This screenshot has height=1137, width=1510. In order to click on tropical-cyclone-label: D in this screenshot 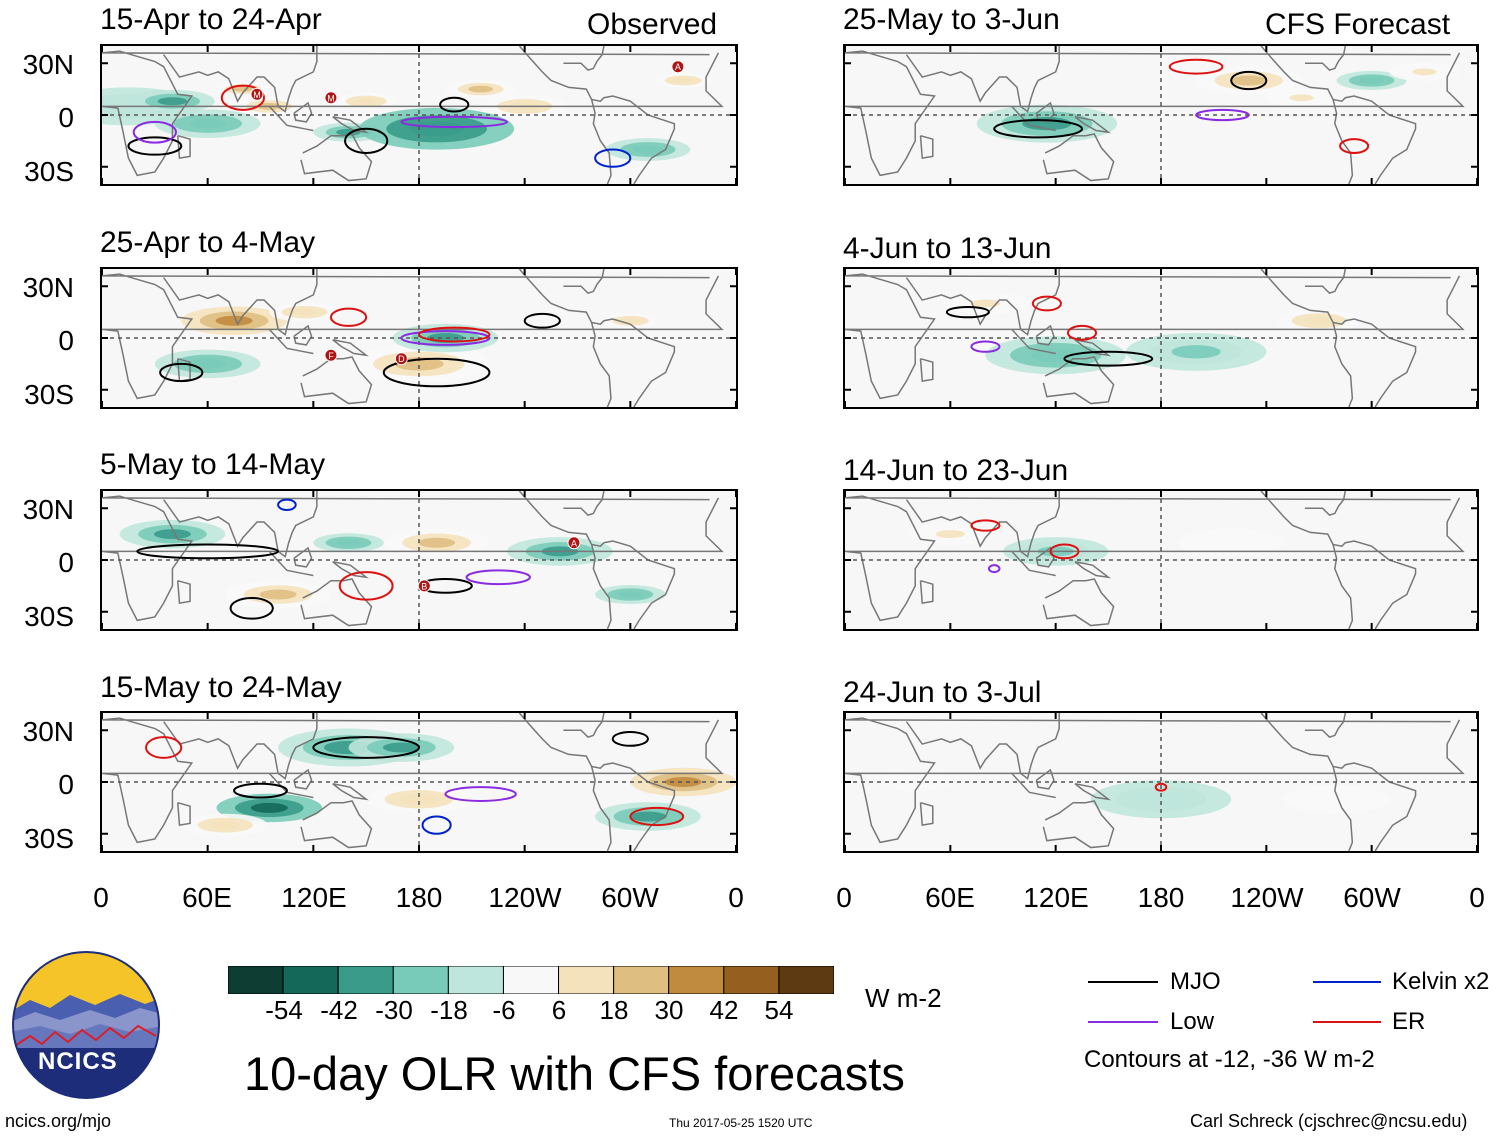, I will do `click(401, 359)`.